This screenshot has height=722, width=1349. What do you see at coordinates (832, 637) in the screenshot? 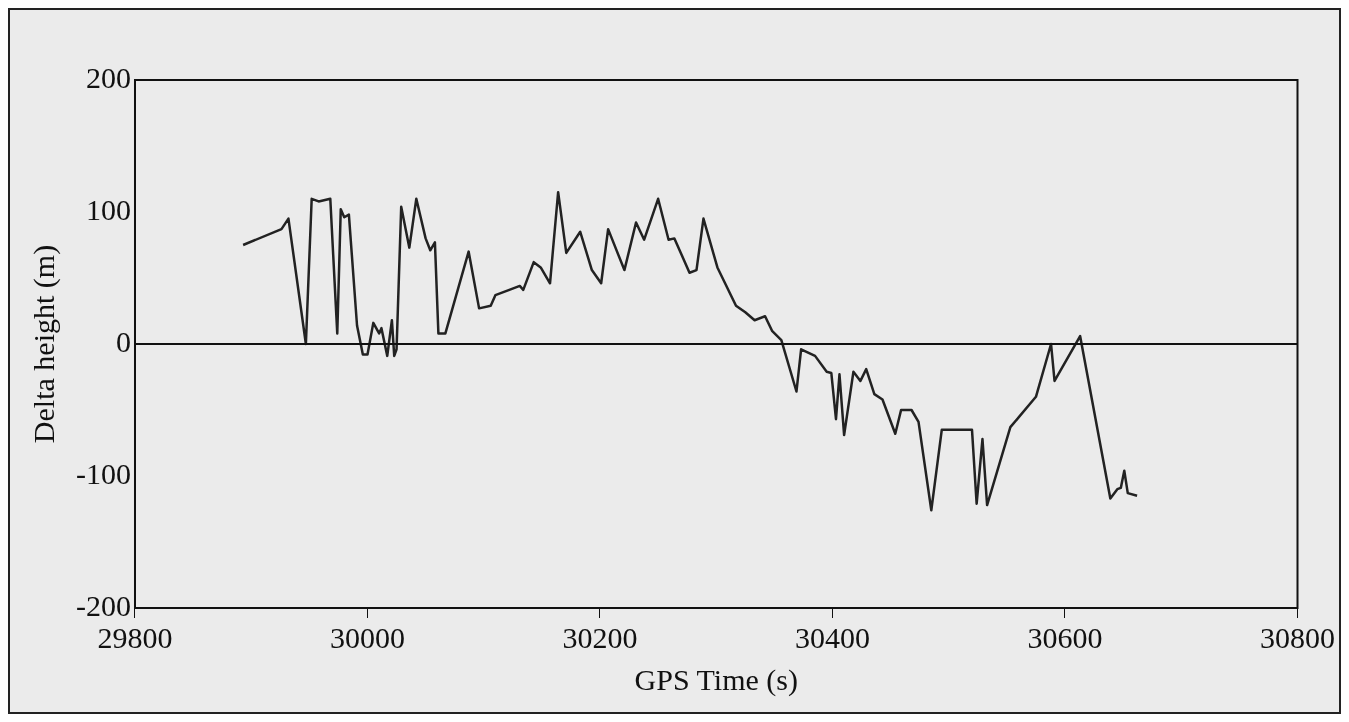
I see `x-tick-label: 30400` at bounding box center [832, 637].